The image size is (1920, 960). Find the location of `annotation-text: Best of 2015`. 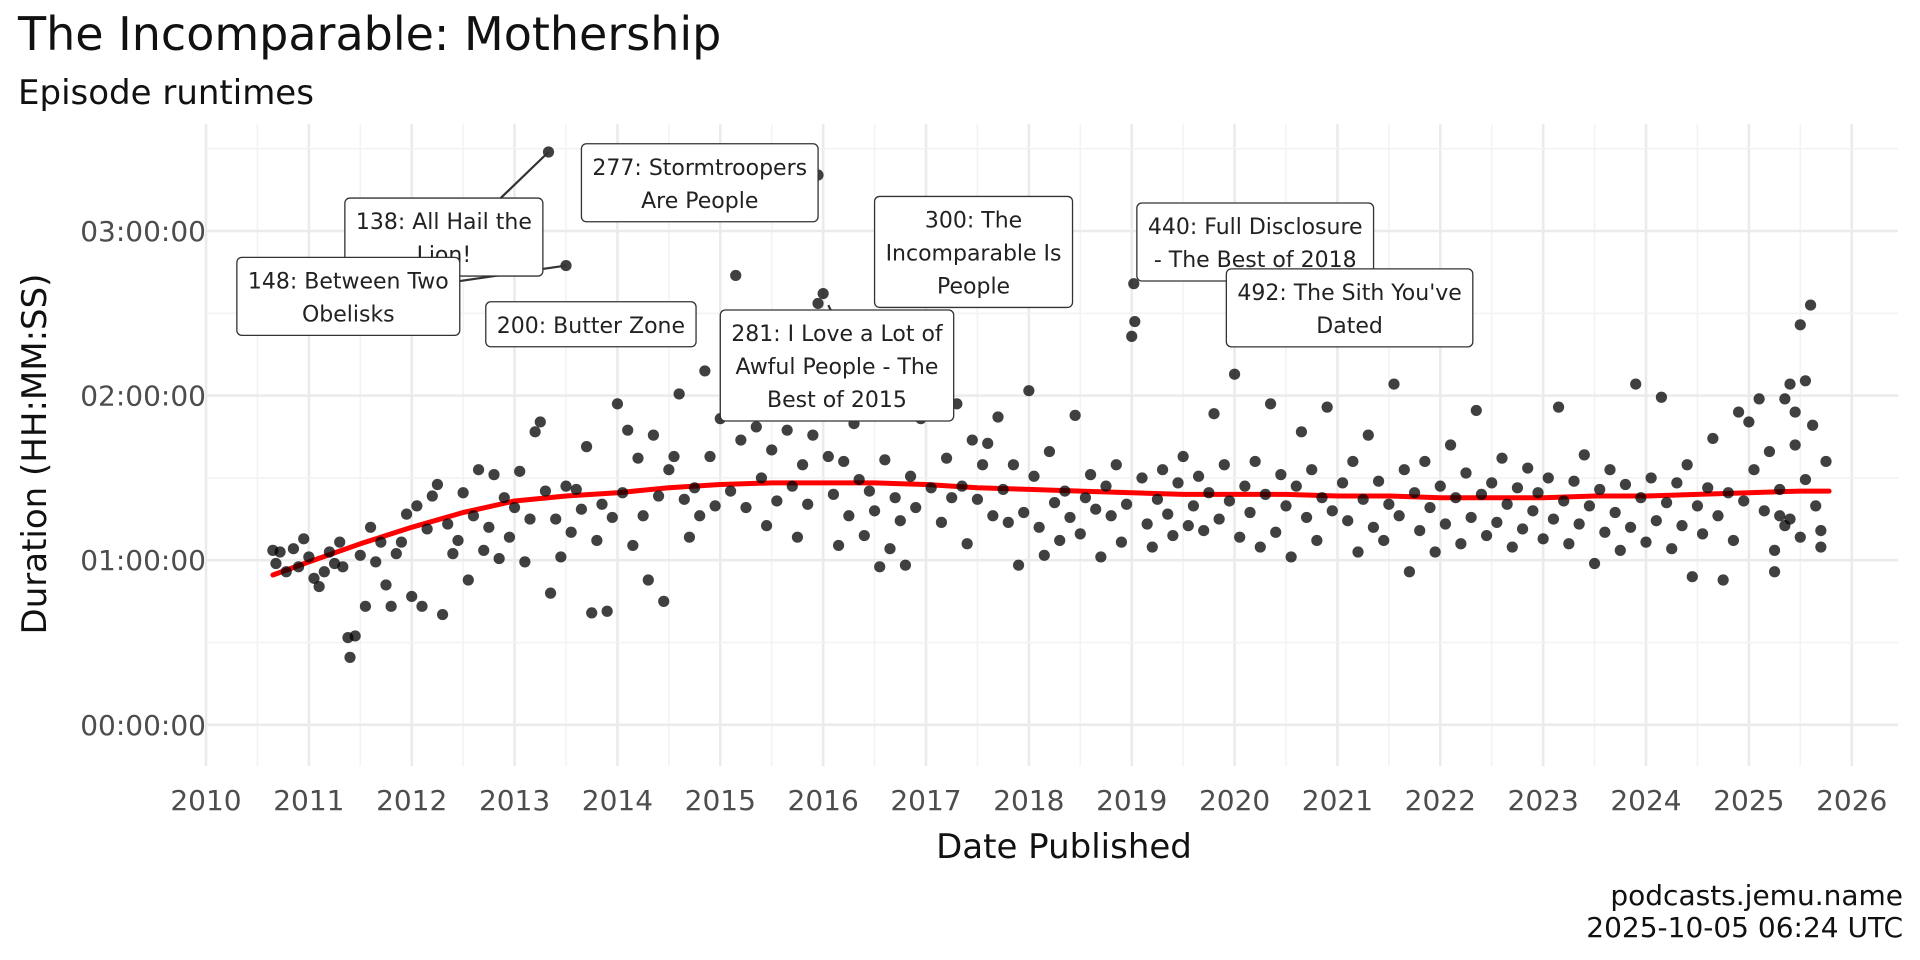

annotation-text: Best of 2015 is located at coordinates (837, 400).